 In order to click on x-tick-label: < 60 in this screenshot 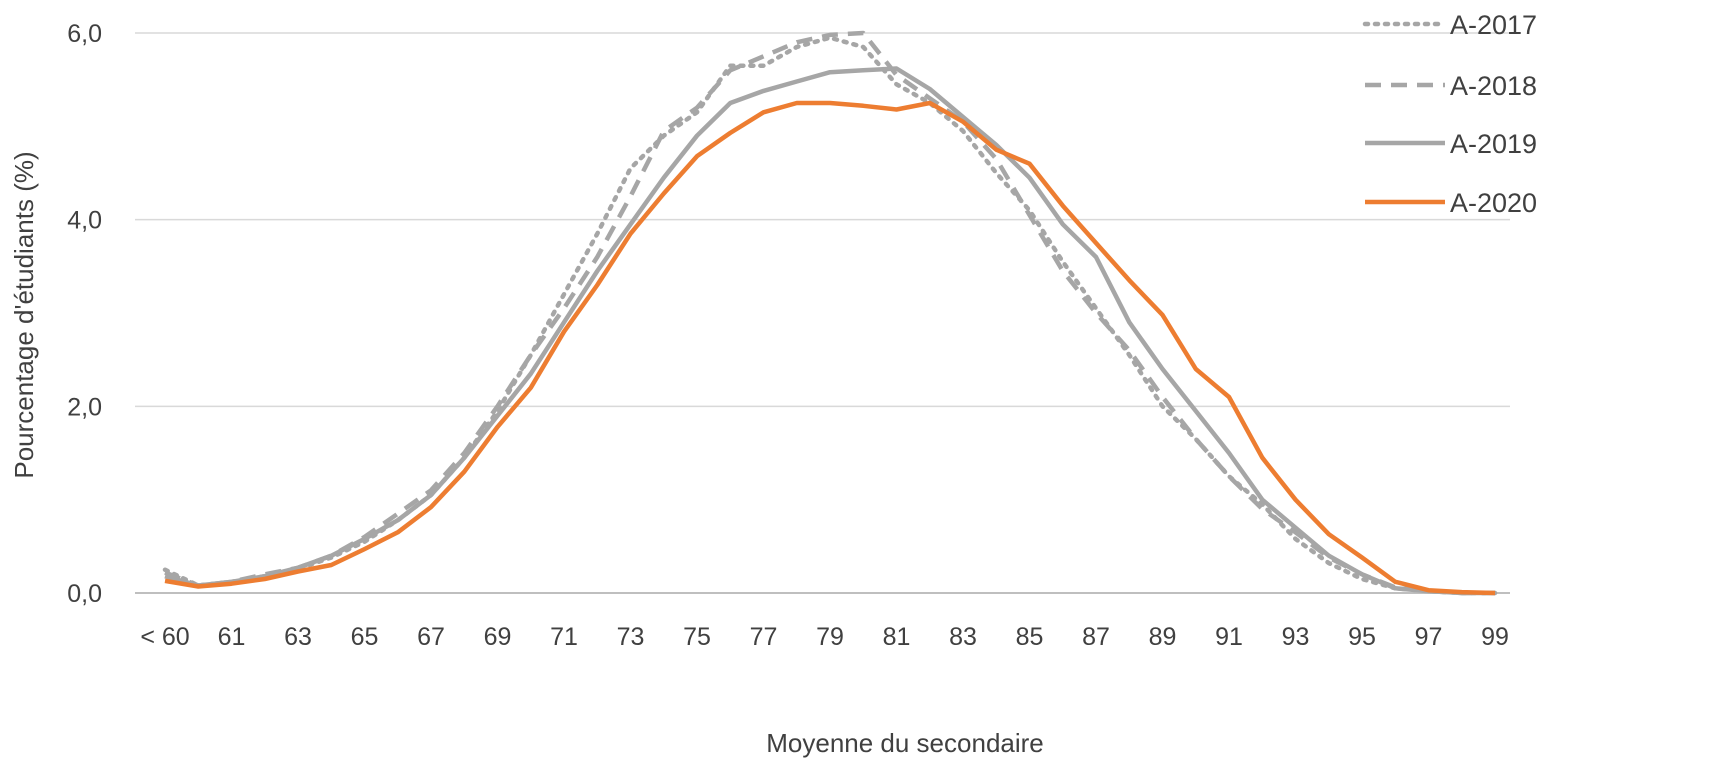, I will do `click(164, 637)`.